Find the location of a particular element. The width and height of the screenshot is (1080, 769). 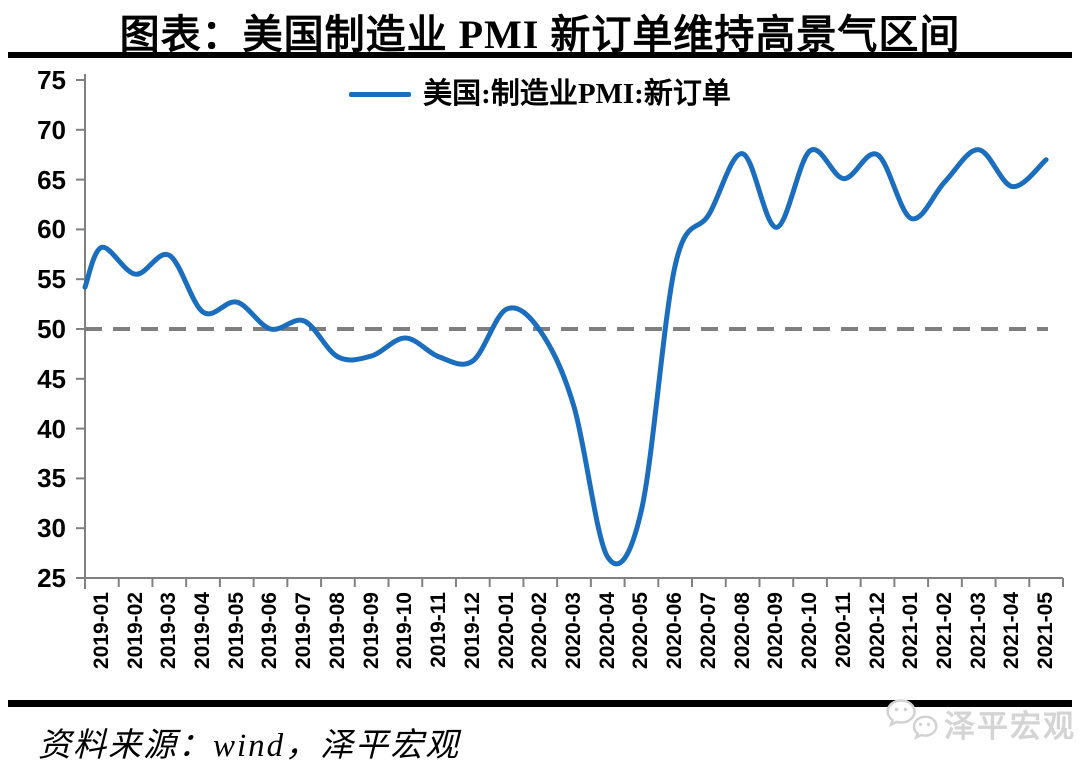

legend: 美国:制造业PMI:新订单 is located at coordinates (540, 94).